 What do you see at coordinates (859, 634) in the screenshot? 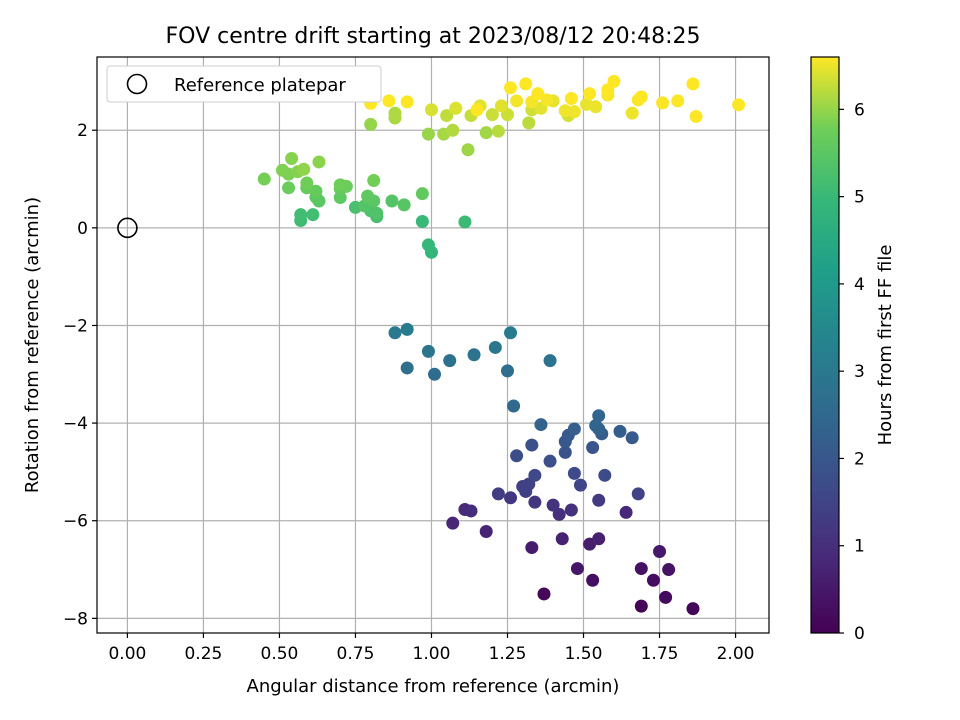
I see `colorbar-tick-label: 0` at bounding box center [859, 634].